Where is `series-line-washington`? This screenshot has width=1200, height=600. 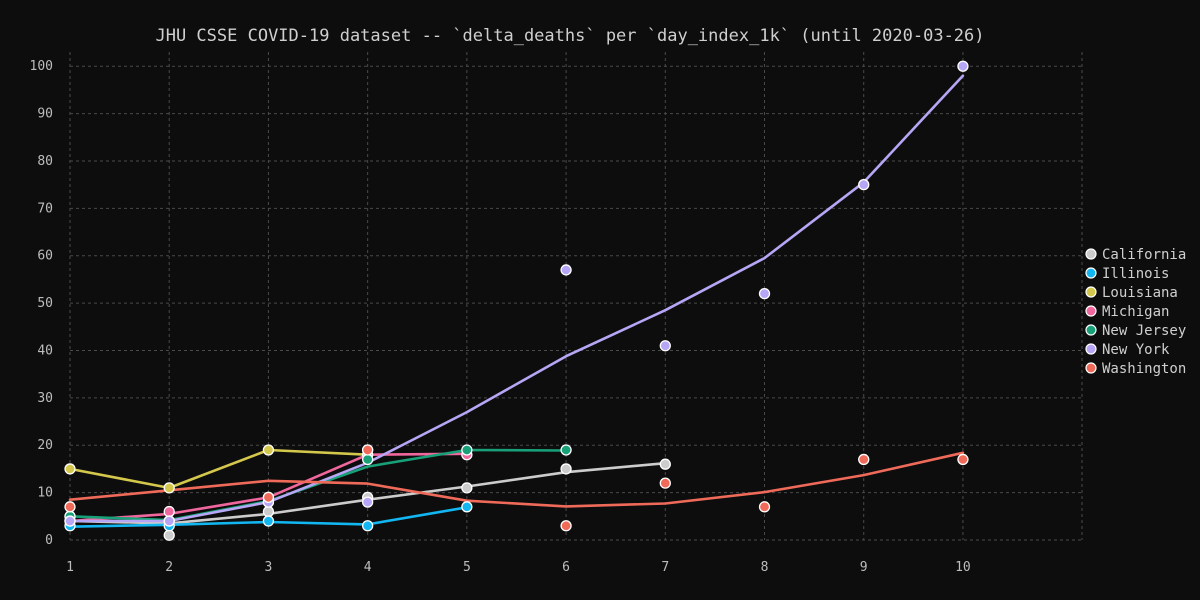
series-line-washington is located at coordinates (516, 479).